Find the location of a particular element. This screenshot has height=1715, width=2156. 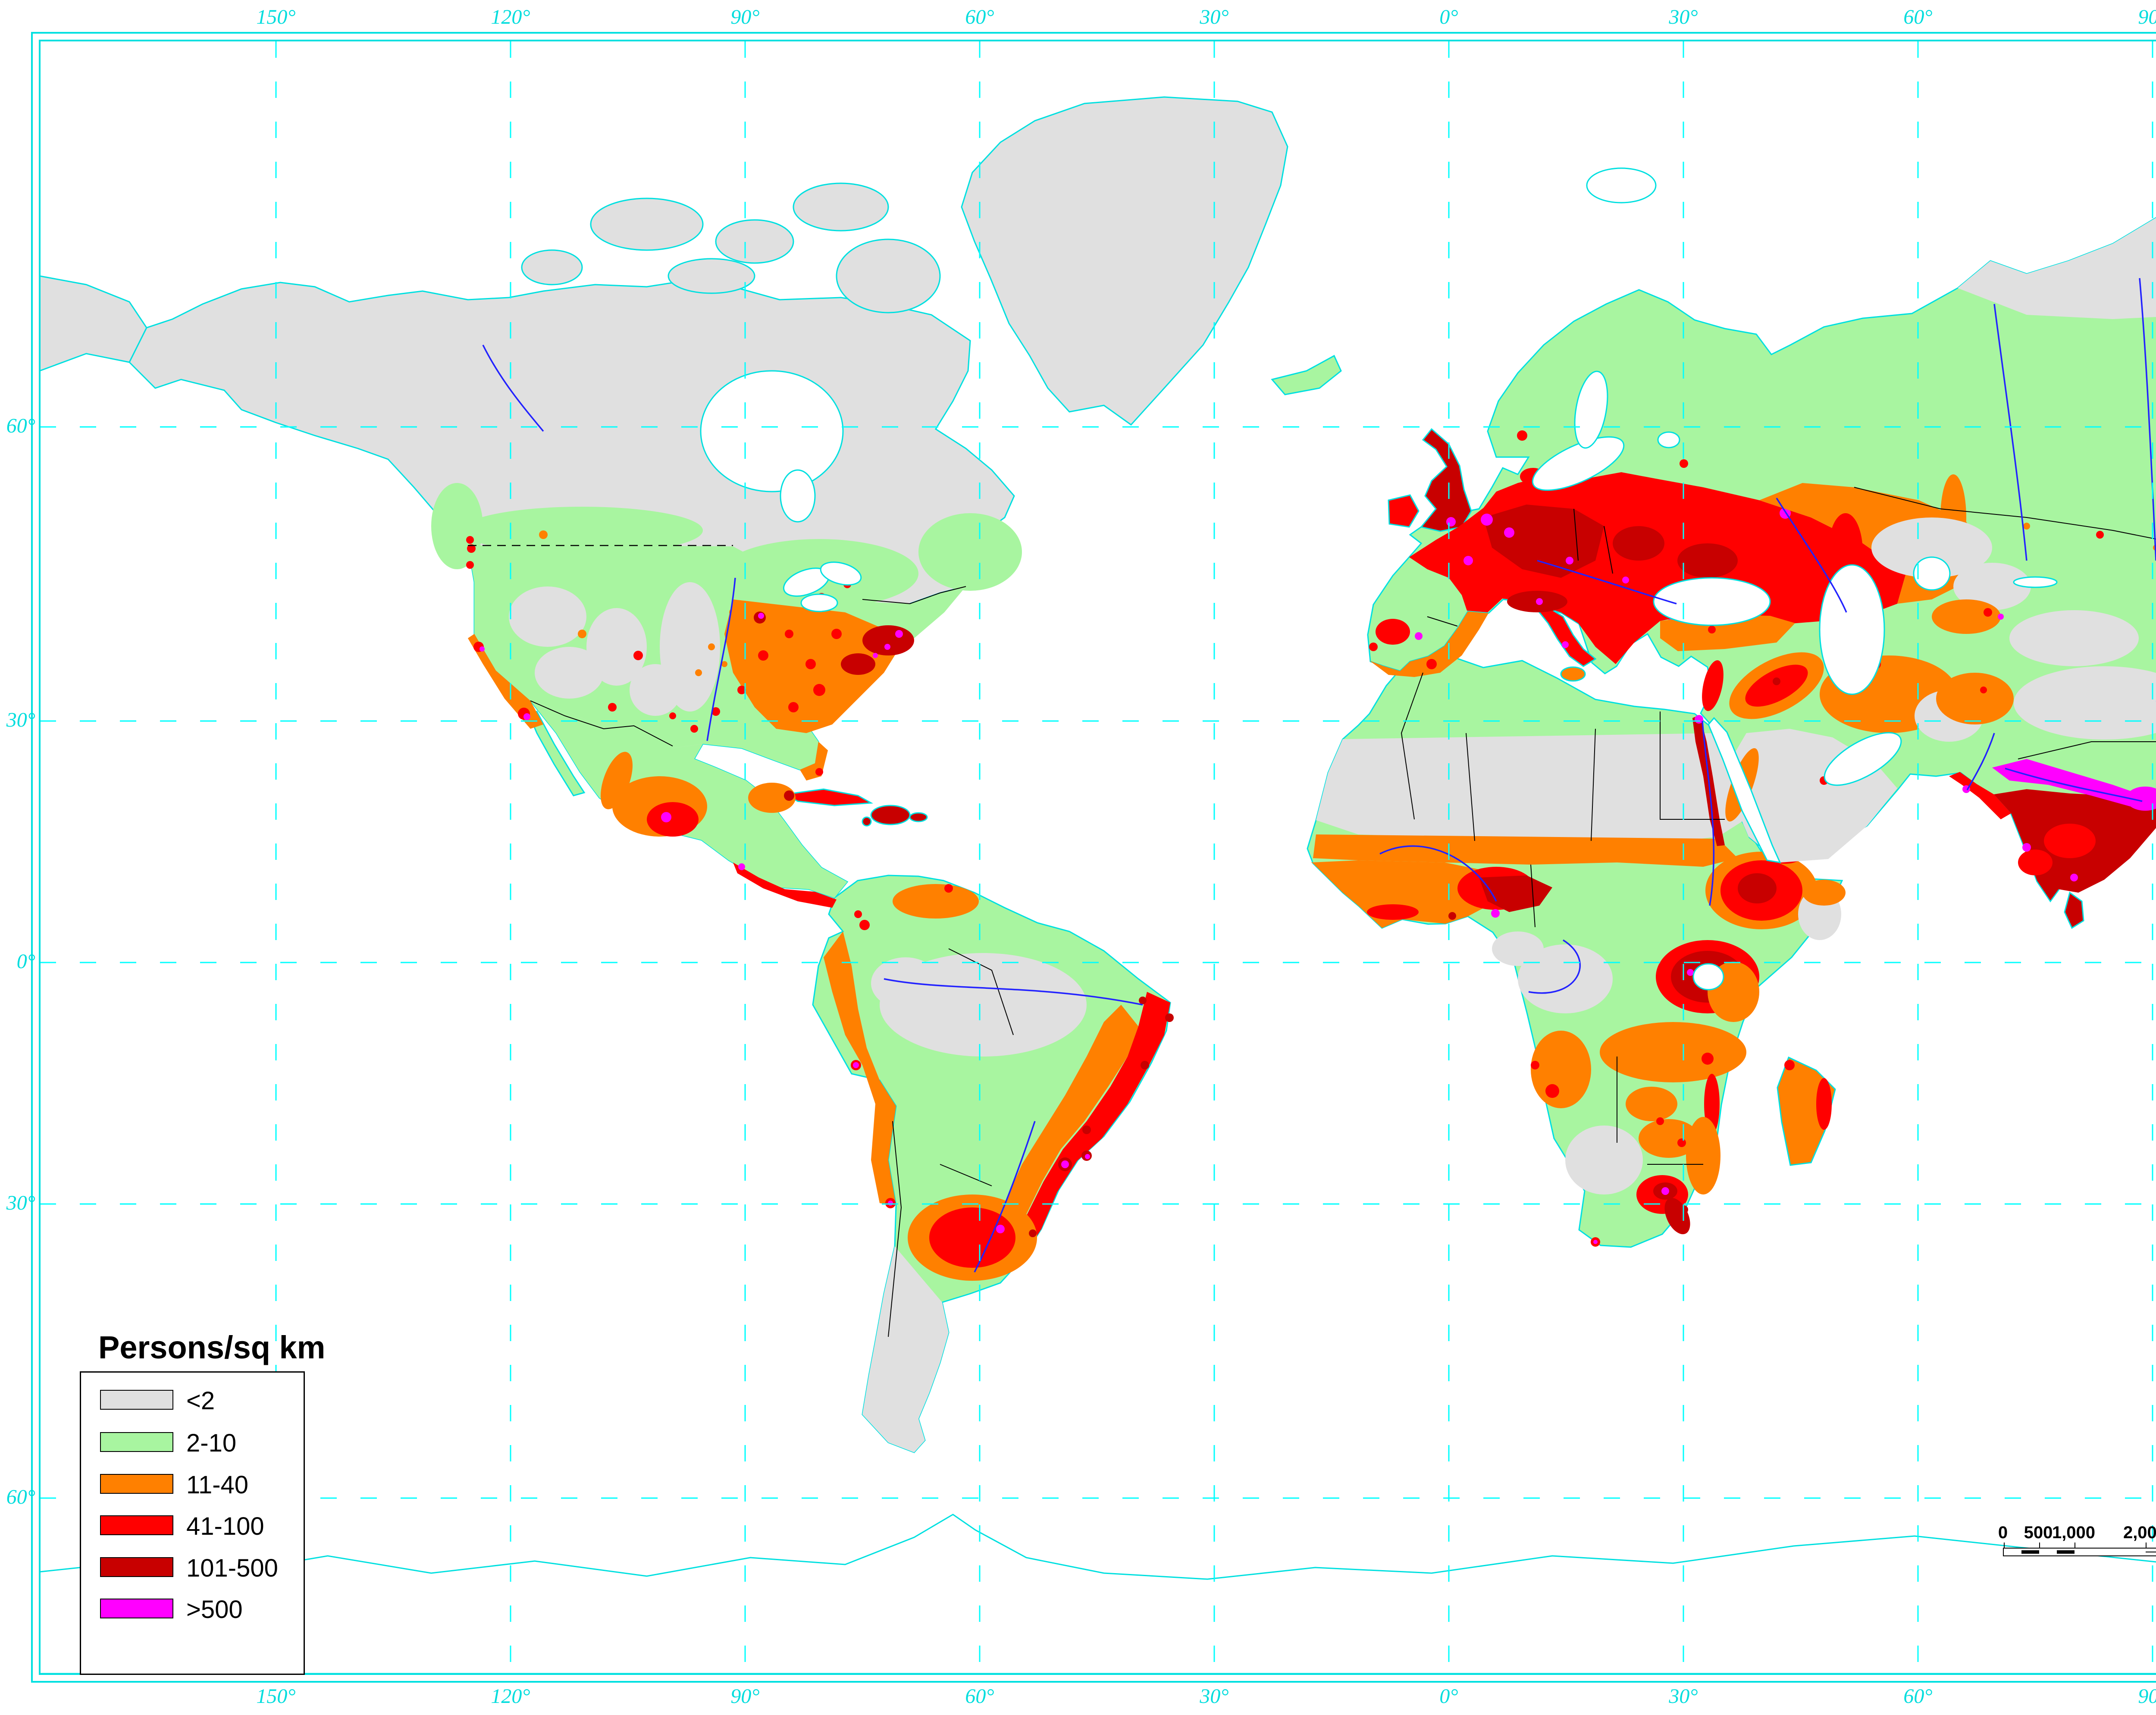

river-mississippi is located at coordinates (721, 659).